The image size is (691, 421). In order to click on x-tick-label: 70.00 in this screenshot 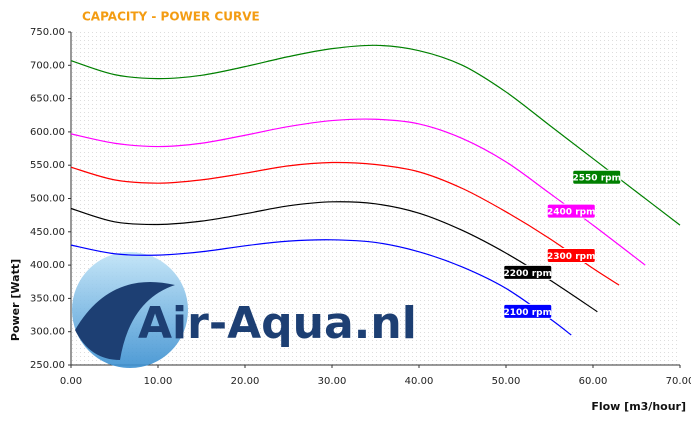, I will do `click(678, 381)`.